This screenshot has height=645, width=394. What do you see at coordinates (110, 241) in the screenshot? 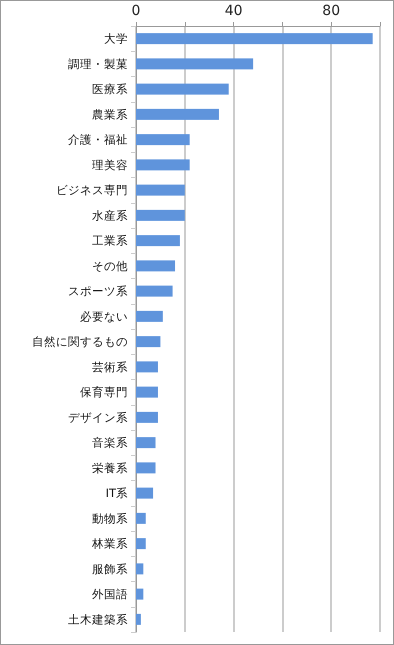
I see `y-tick-label: 工業系` at bounding box center [110, 241].